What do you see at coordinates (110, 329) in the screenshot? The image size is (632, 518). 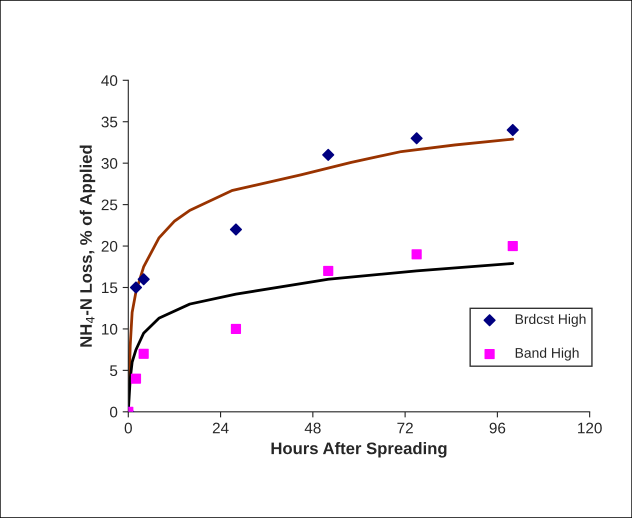 I see `y-tick-label: 10` at bounding box center [110, 329].